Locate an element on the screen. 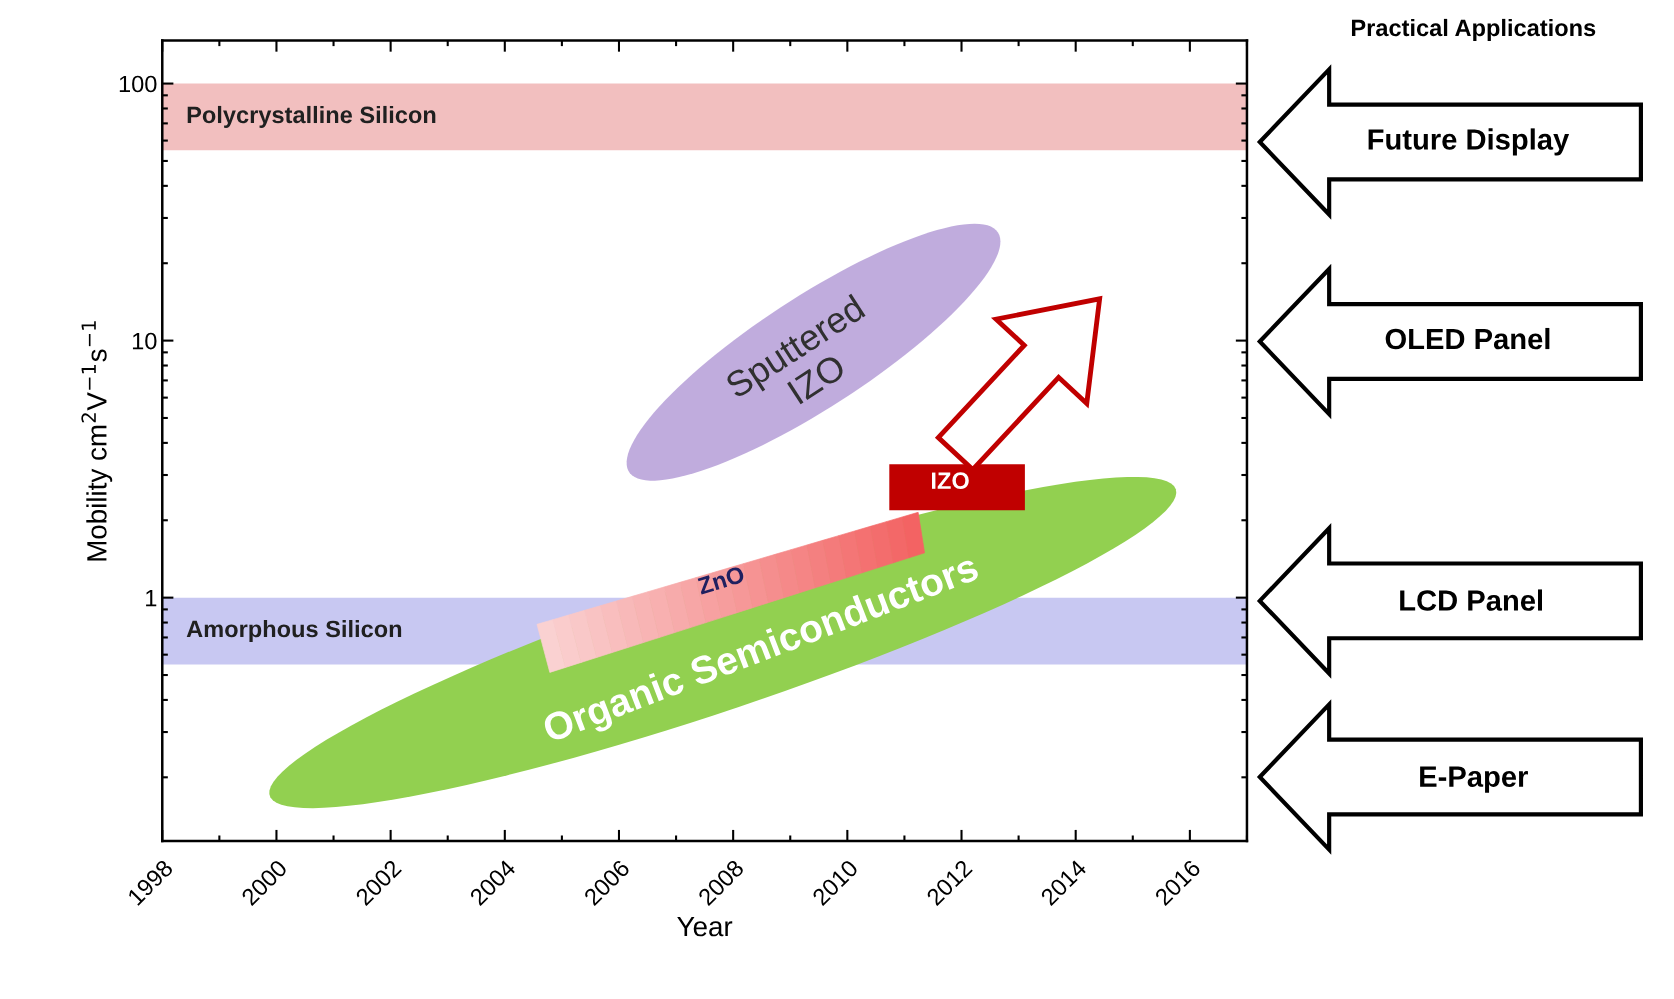  y-tick-label: 100 is located at coordinates (138, 84).